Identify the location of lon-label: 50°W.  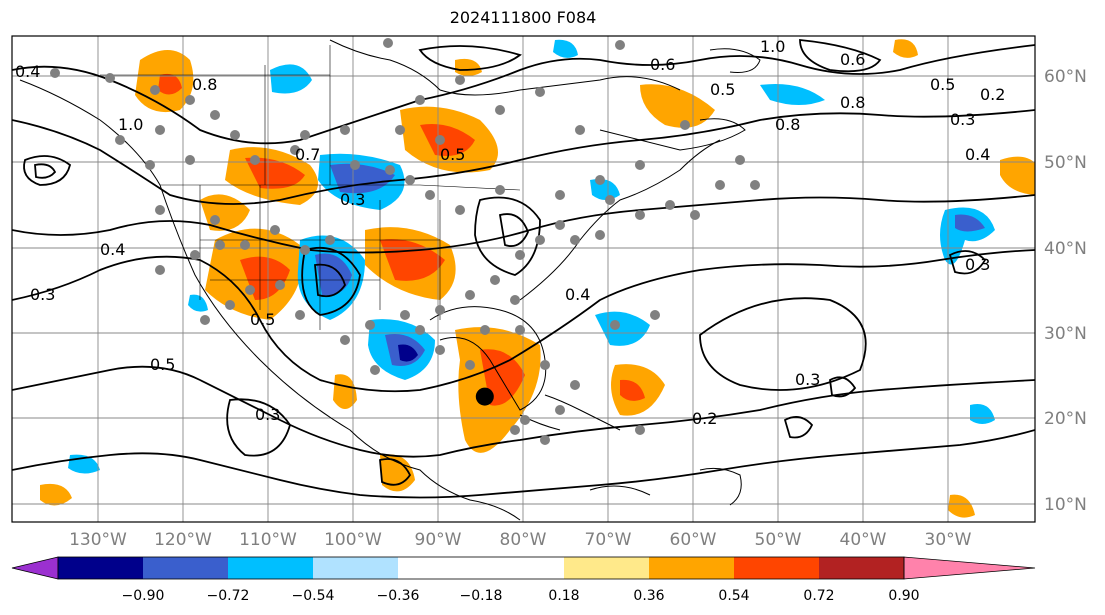
(778, 540).